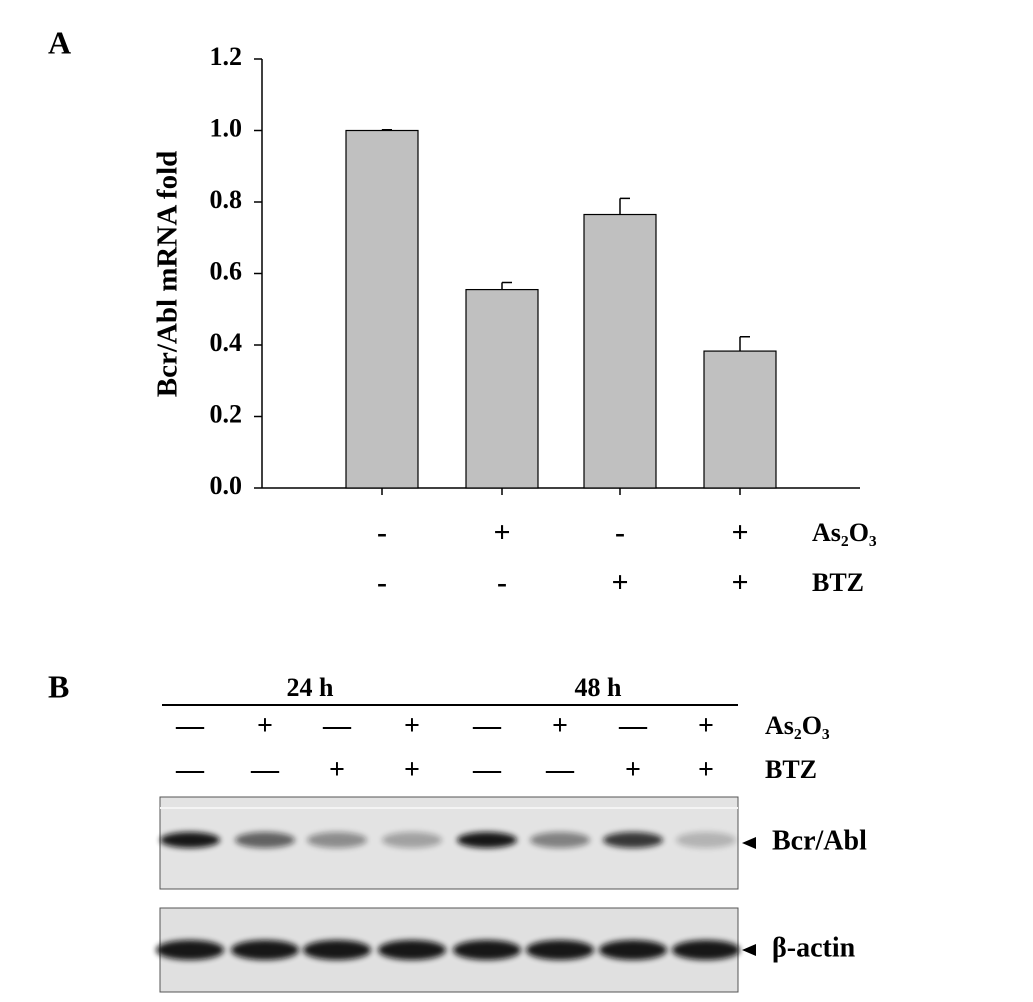 The height and width of the screenshot is (1002, 1033). I want to click on y-tick-label: 0.2, so click(226, 413).